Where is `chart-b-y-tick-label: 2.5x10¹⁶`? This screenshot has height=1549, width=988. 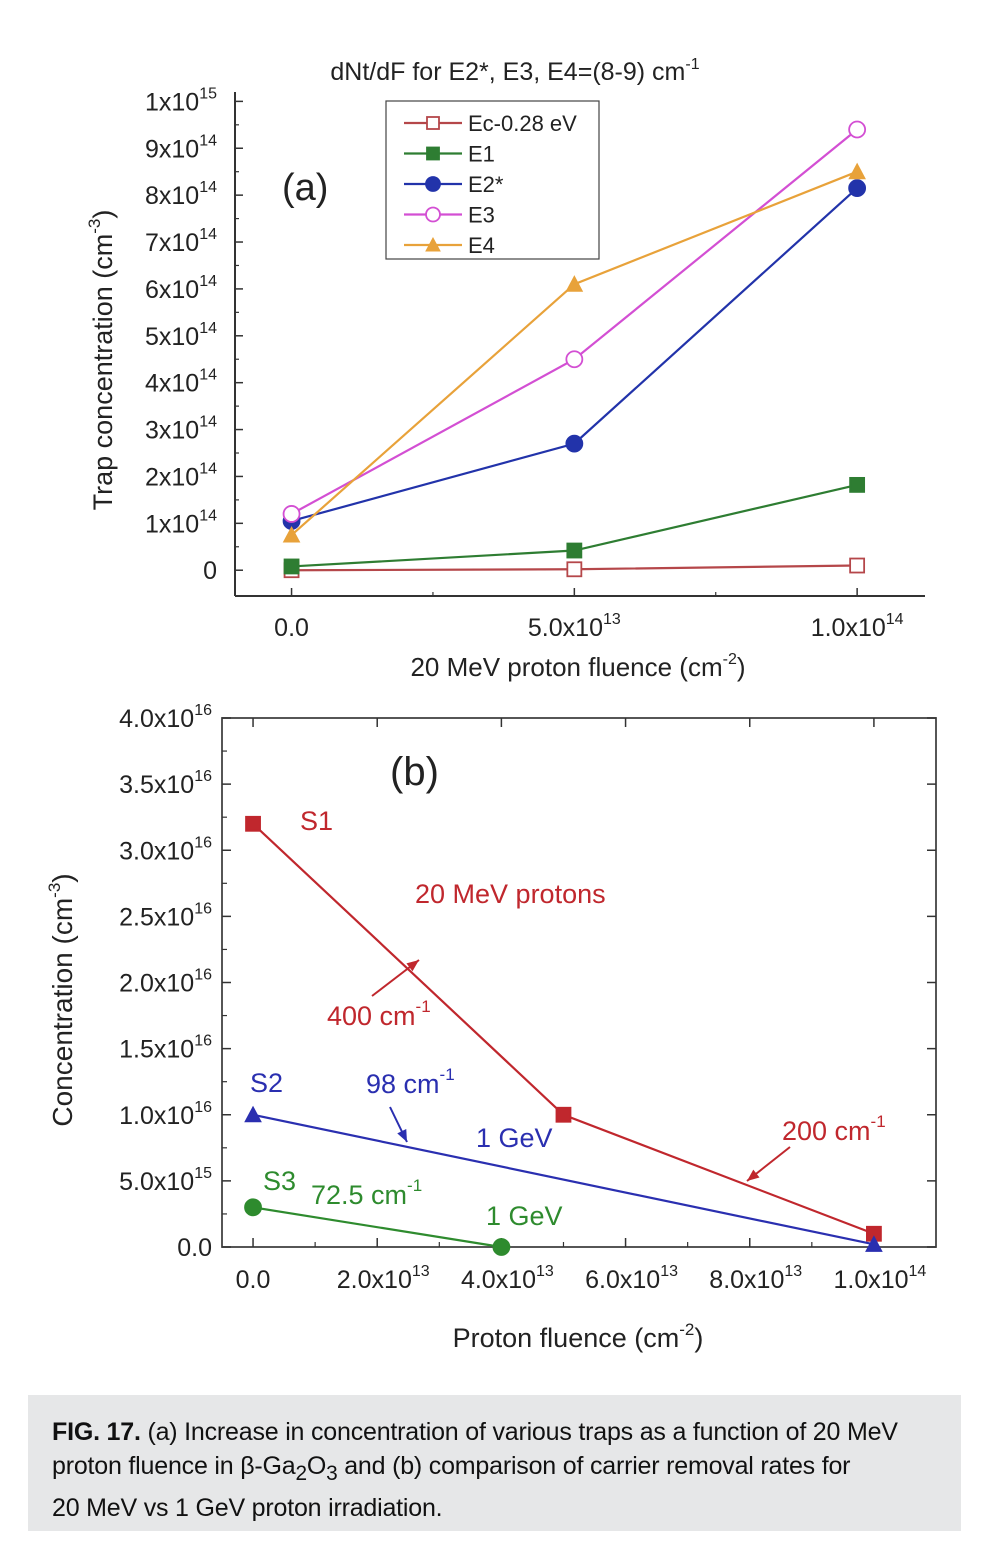 chart-b-y-tick-label: 2.5x10¹⁶ is located at coordinates (165, 915).